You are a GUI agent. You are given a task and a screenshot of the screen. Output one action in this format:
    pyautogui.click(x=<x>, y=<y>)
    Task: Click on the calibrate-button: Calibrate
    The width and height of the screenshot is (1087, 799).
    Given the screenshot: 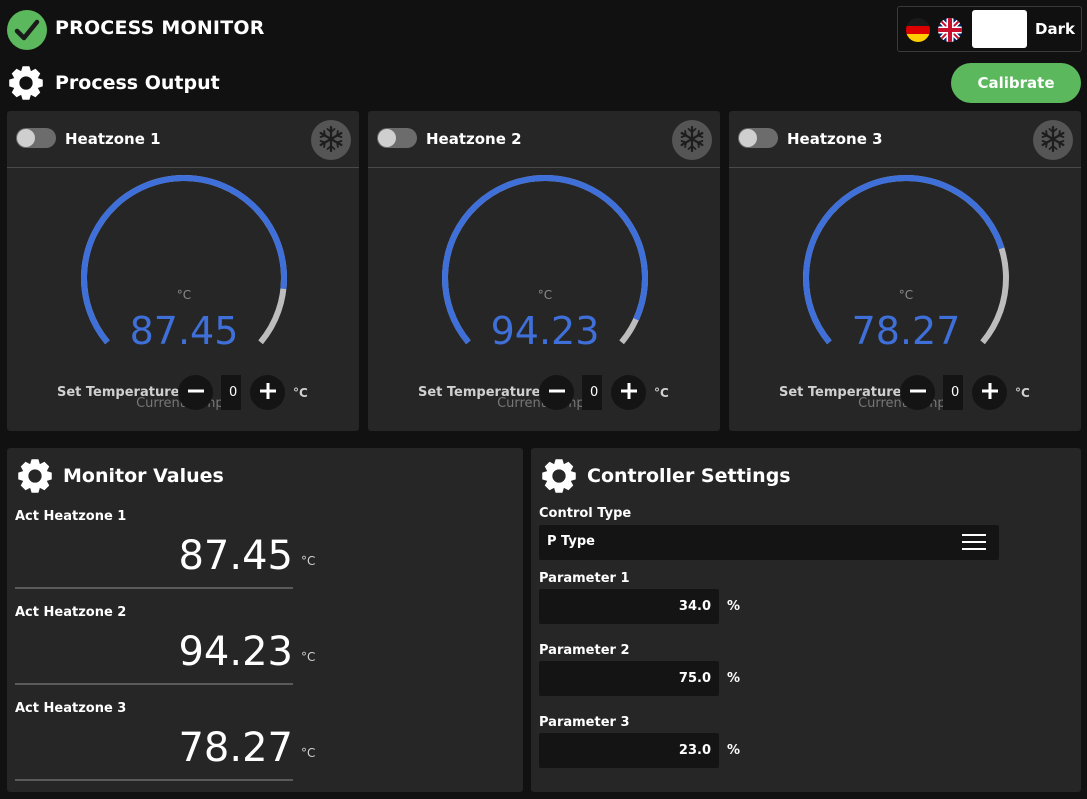 What is the action you would take?
    pyautogui.click(x=1016, y=83)
    